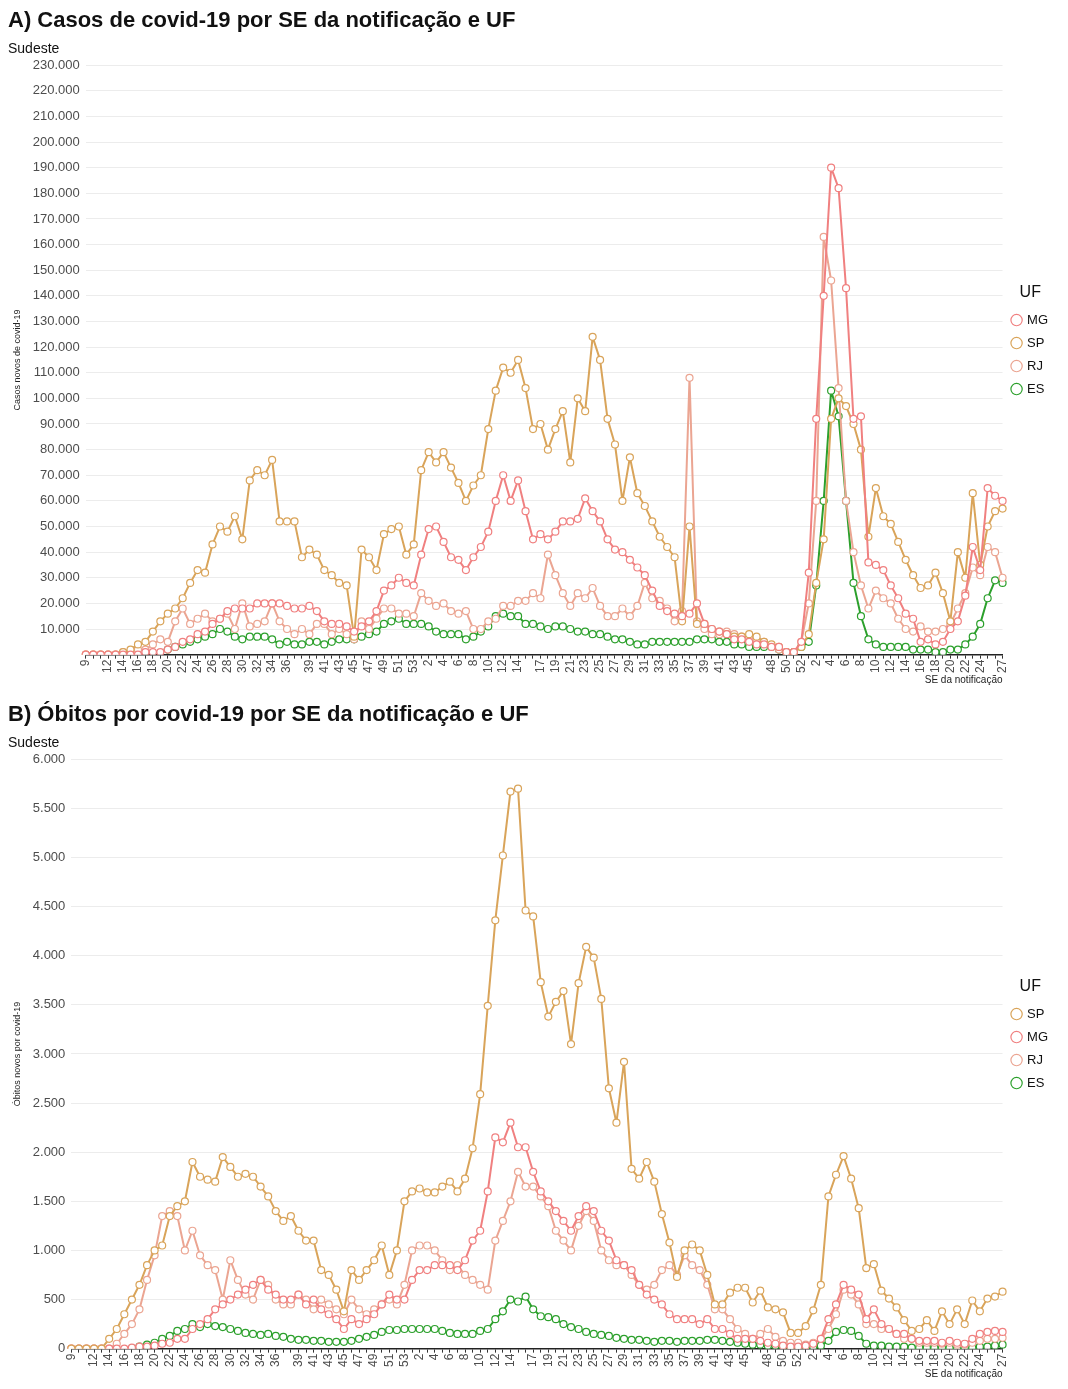 The width and height of the screenshot is (1068, 1389). I want to click on x-tick-label: 17, so click(539, 666).